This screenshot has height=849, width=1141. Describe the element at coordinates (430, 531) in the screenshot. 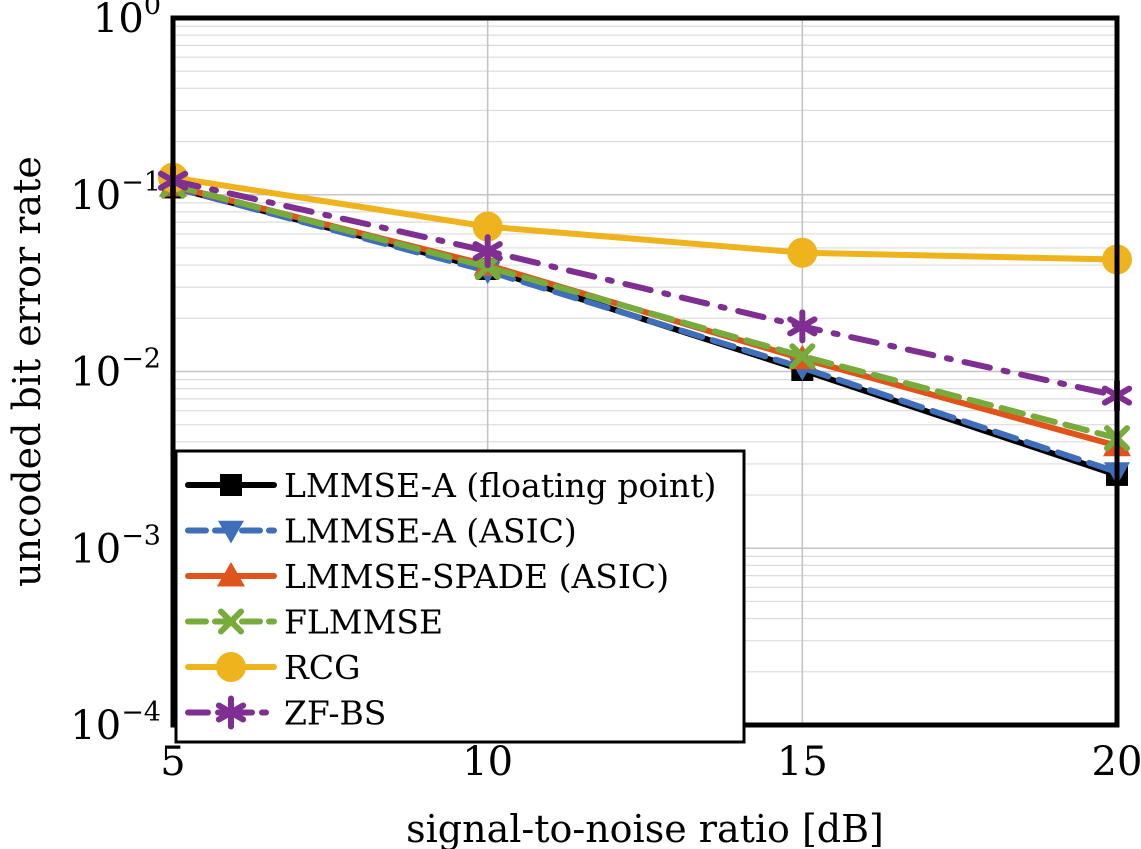

I see `legend-label: LMMSE-A (ASIC)` at that location.